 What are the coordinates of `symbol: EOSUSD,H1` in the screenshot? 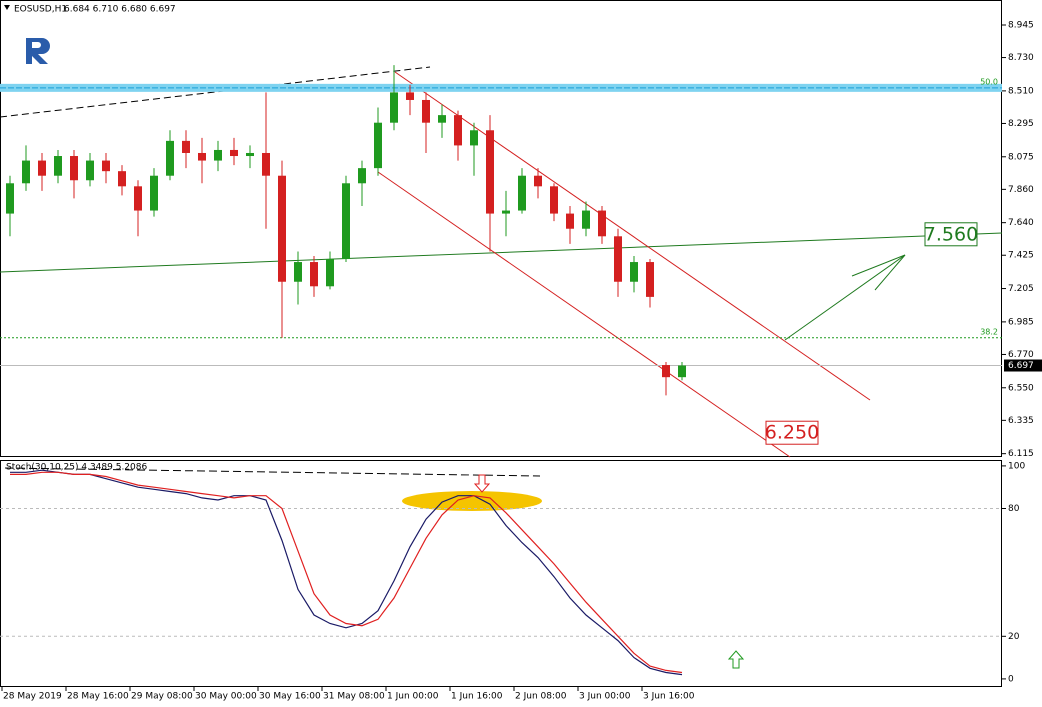 It's located at (40, 10).